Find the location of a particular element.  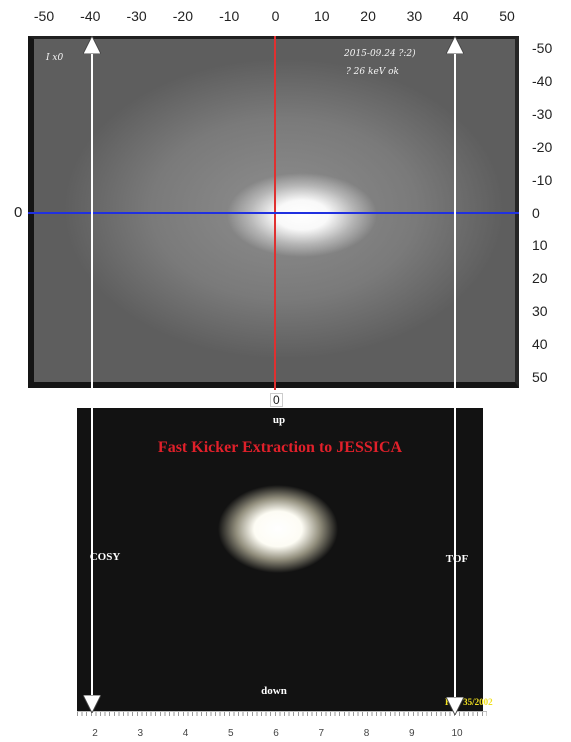

handwritten-corner-mark: I x0 is located at coordinates (55, 58).